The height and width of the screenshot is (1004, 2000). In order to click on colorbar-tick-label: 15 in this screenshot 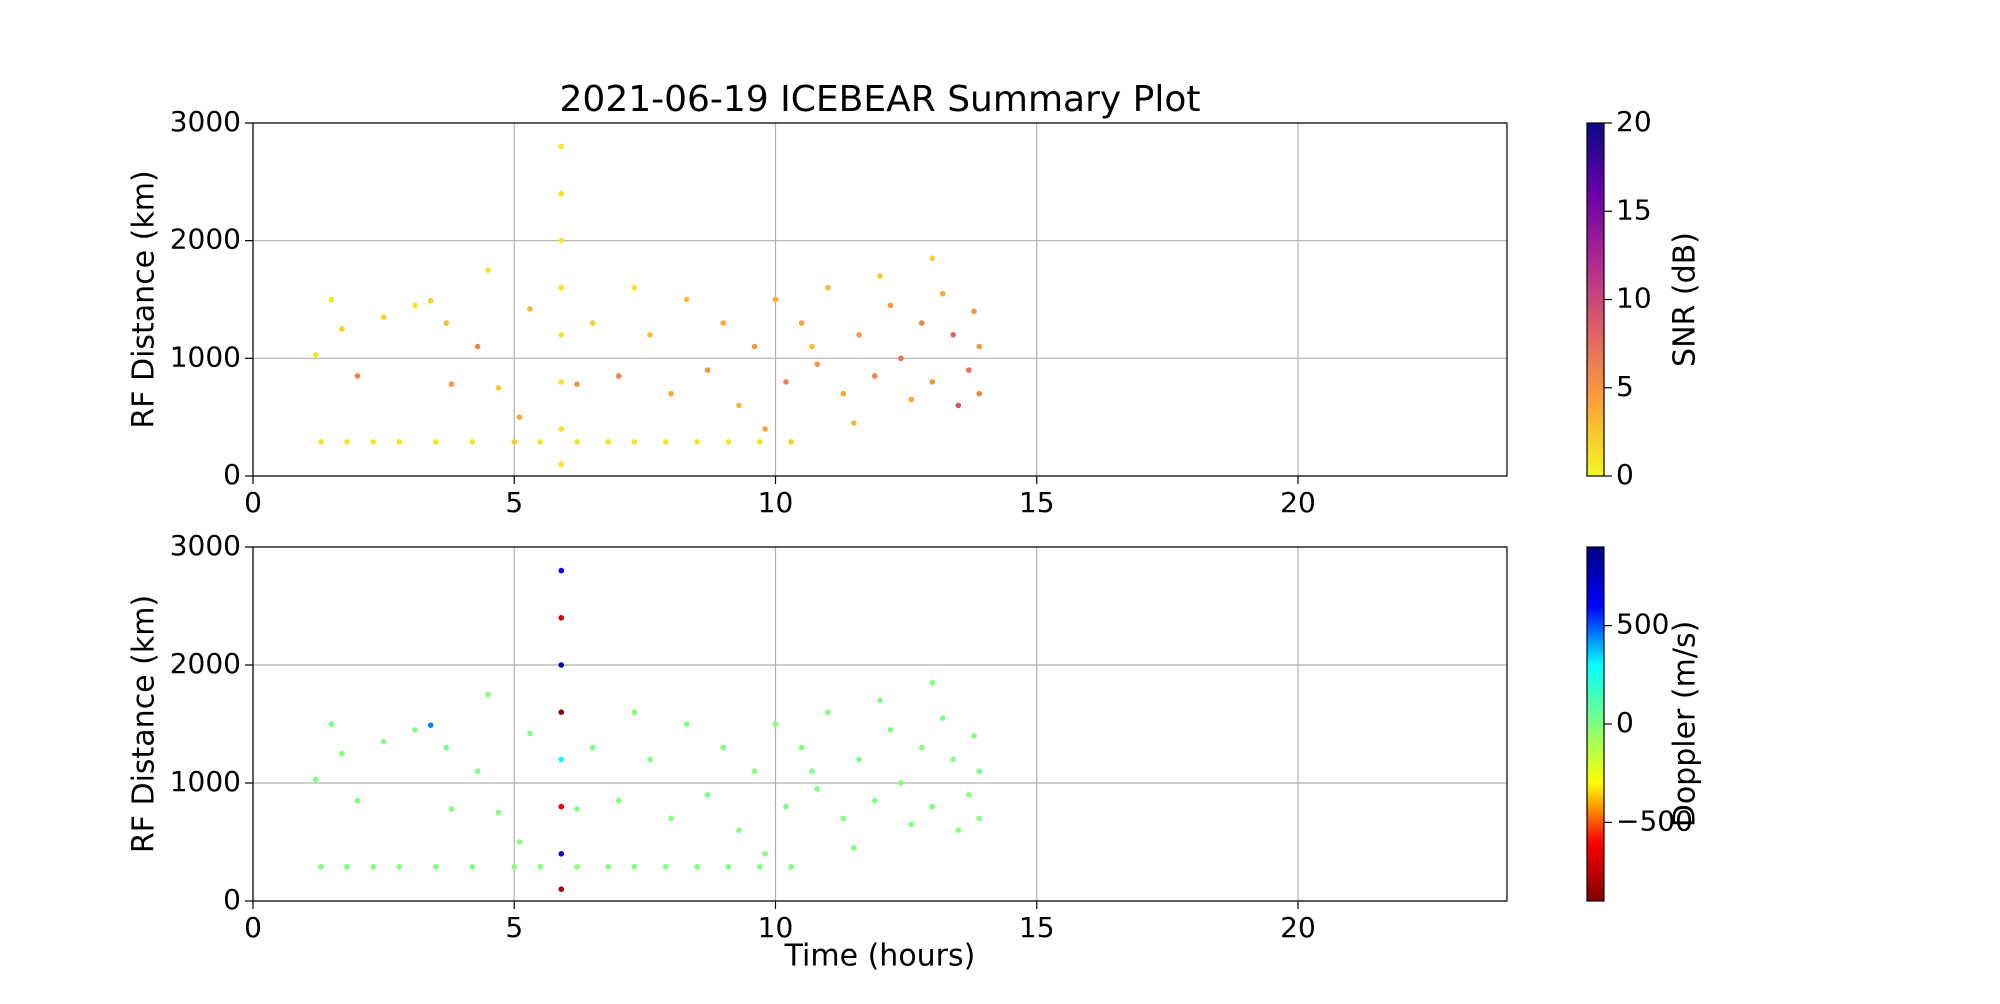, I will do `click(1634, 209)`.